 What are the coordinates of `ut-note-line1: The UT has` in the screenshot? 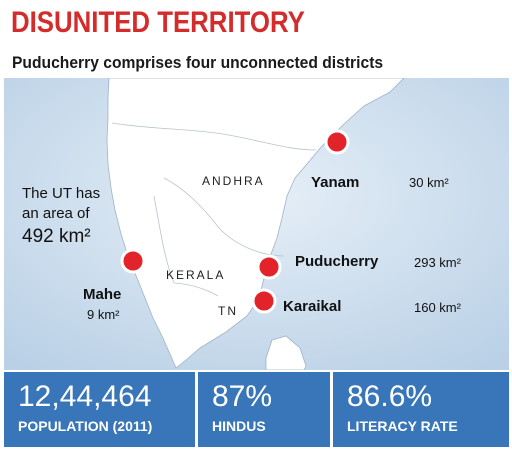 It's located at (61, 193).